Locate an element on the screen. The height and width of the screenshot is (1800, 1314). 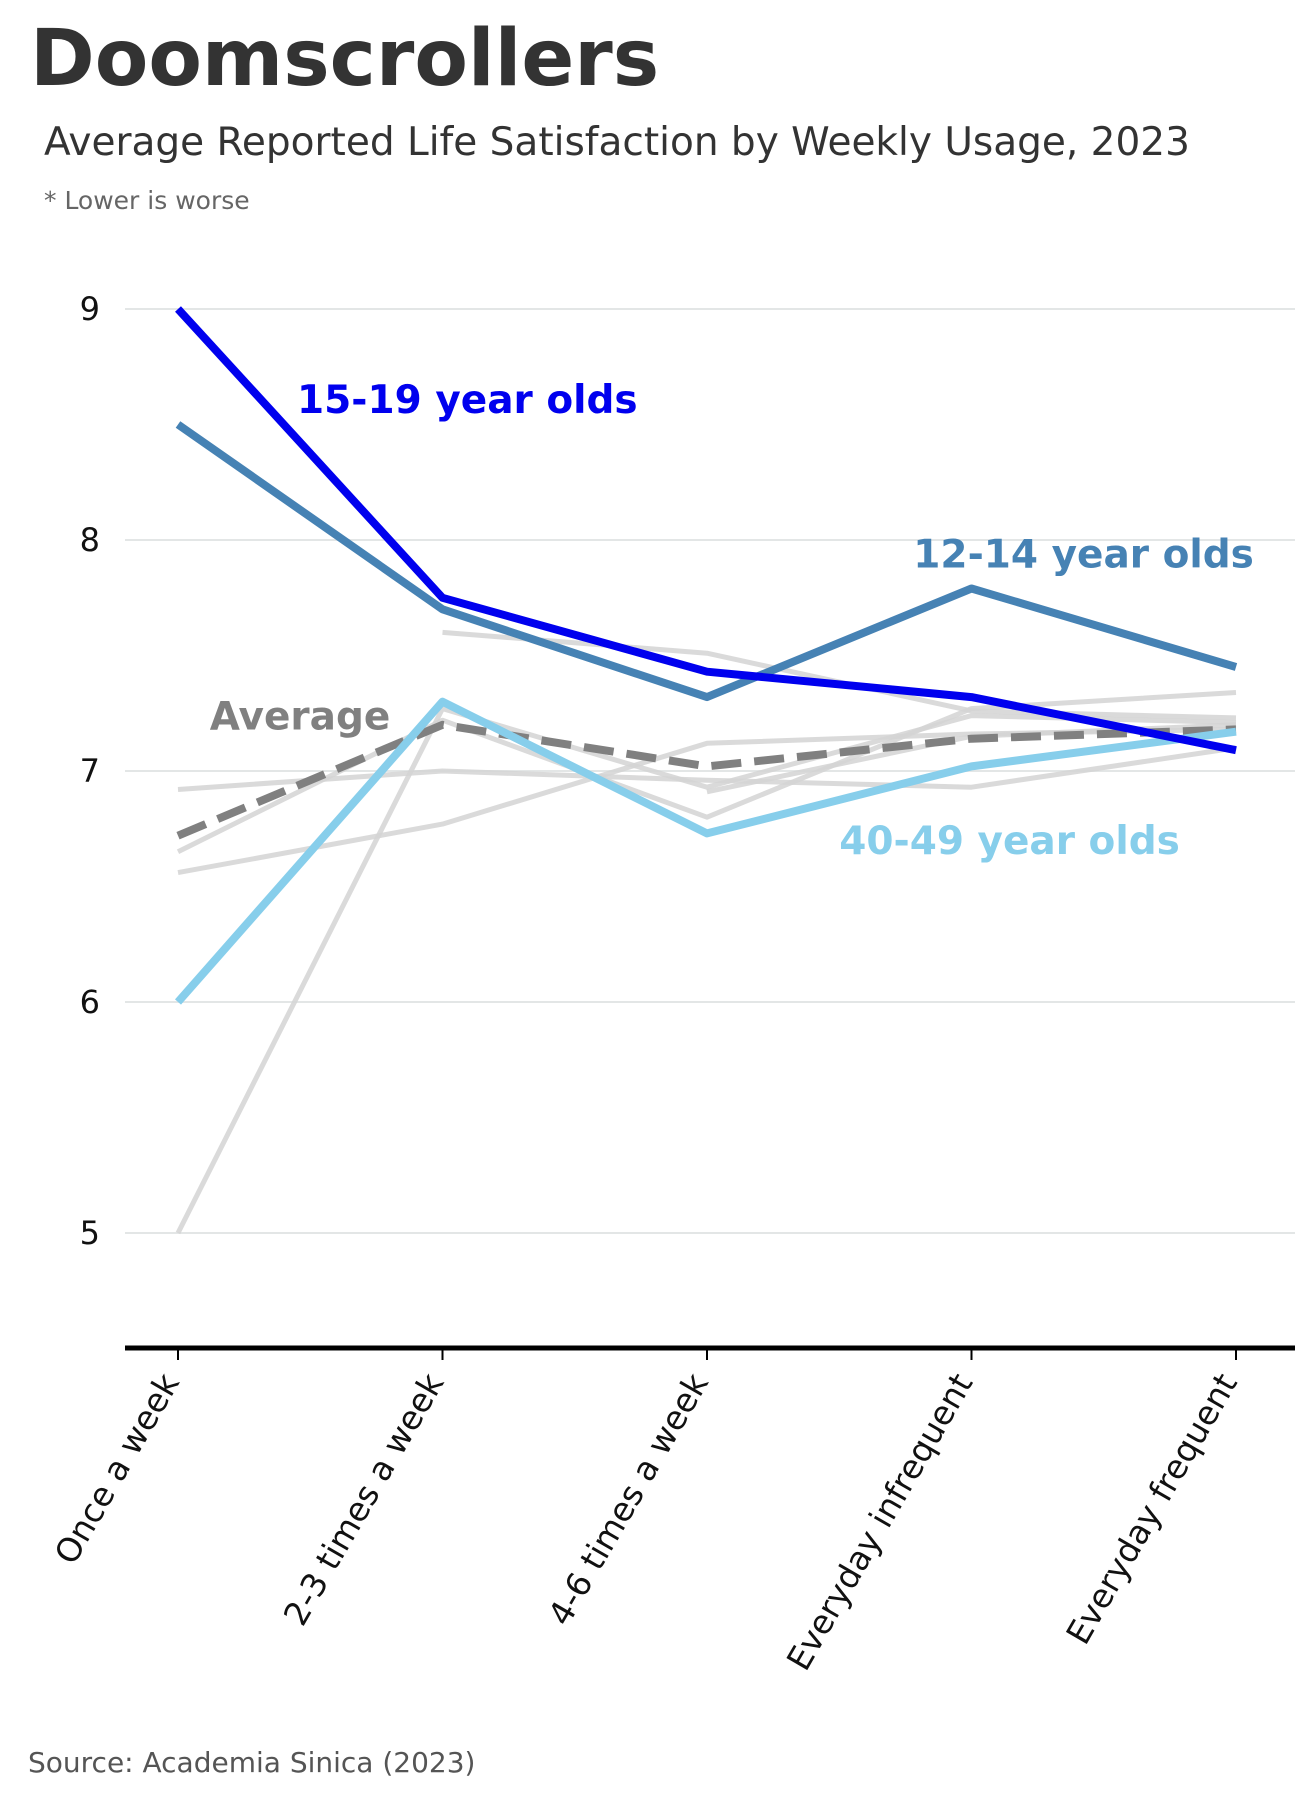
y-tick-label-7: 7 is located at coordinates (90, 771).